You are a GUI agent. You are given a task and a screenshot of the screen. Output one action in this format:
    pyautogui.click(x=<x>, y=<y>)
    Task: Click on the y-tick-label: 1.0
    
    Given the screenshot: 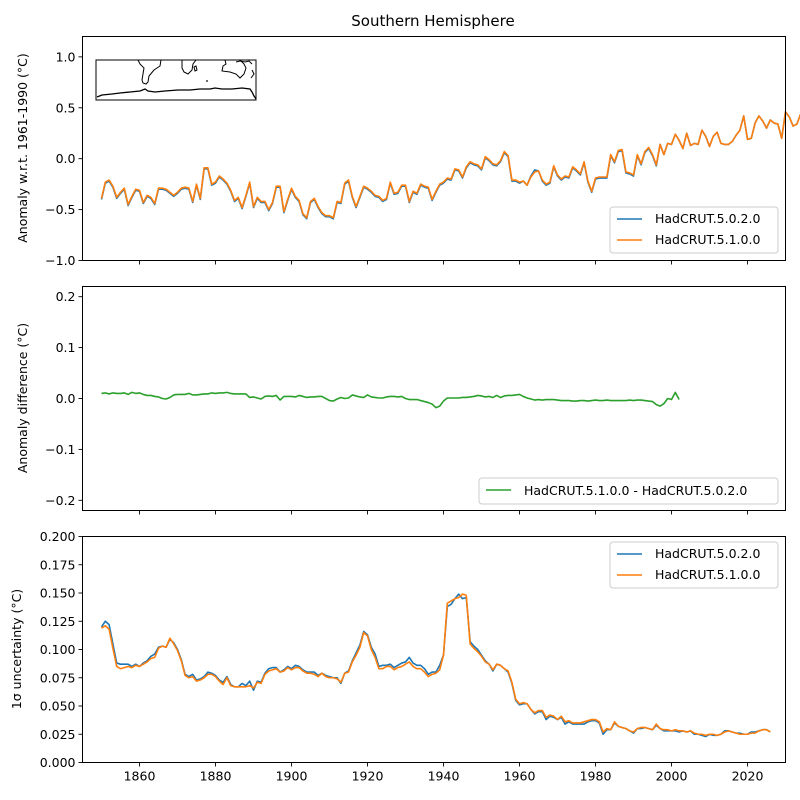 What is the action you would take?
    pyautogui.click(x=66, y=56)
    